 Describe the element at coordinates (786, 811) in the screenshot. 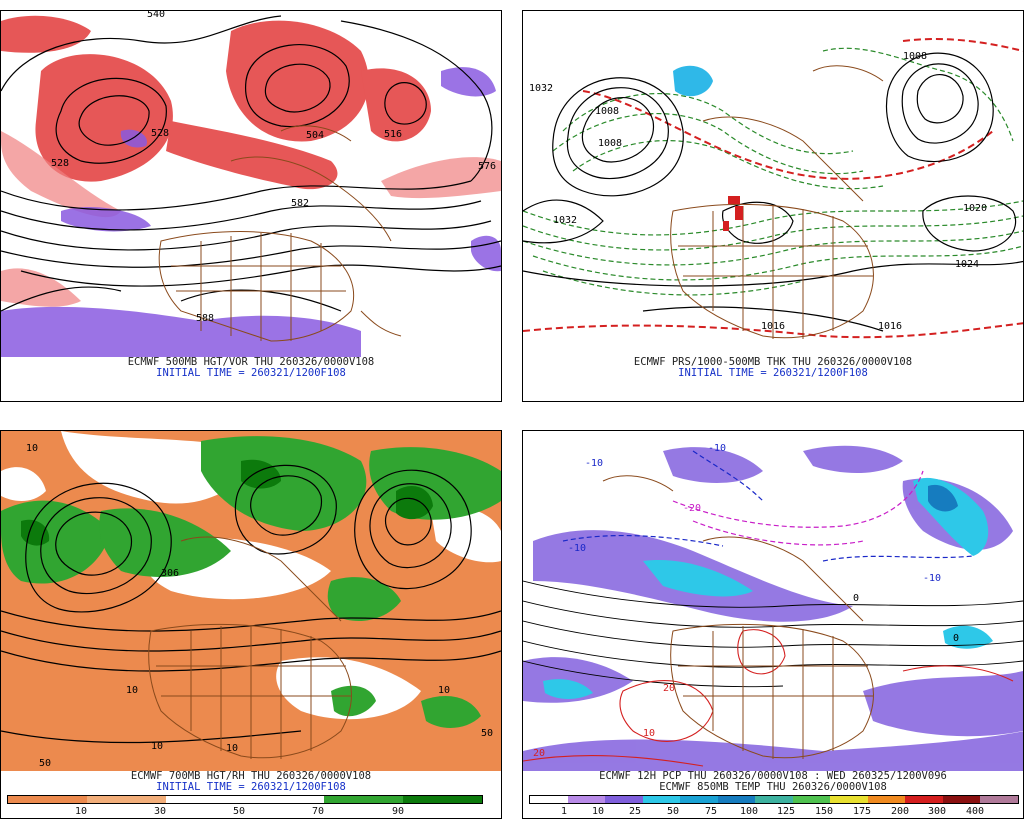

I see `precip-colorbar-label: 125` at that location.